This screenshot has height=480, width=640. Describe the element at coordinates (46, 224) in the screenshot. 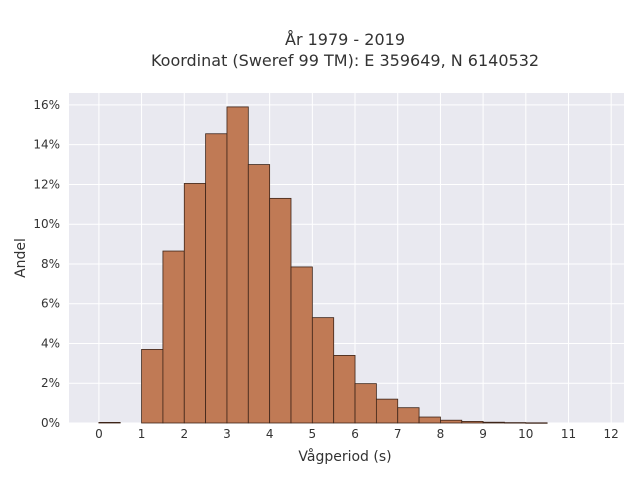

I see `y-tick-label-5: 10%` at that location.